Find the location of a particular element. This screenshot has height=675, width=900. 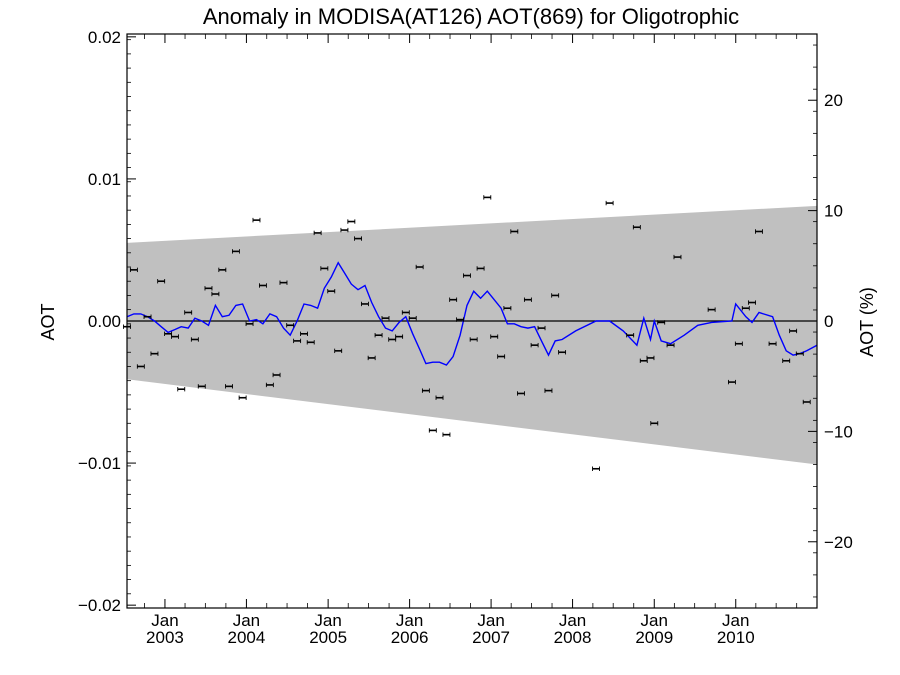

y2-tick-label: 10 is located at coordinates (833, 211).